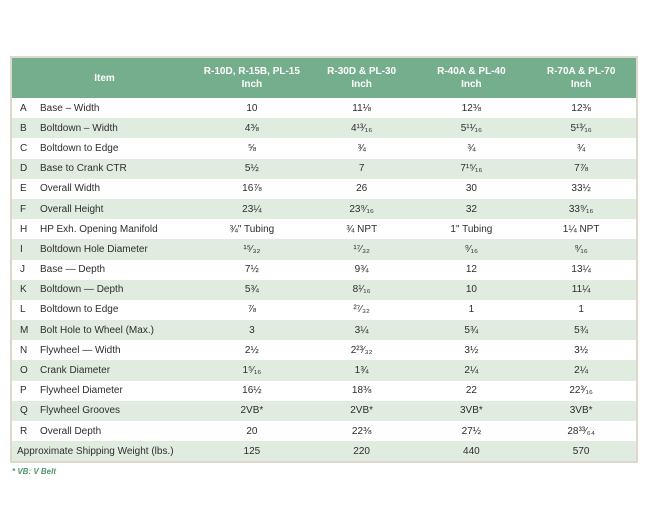 This screenshot has width=650, height=530. I want to click on table-row-F: F Overall Height 23¼ 23⁹⁄₁₆ 32 33⁹⁄₁₆, so click(324, 209).